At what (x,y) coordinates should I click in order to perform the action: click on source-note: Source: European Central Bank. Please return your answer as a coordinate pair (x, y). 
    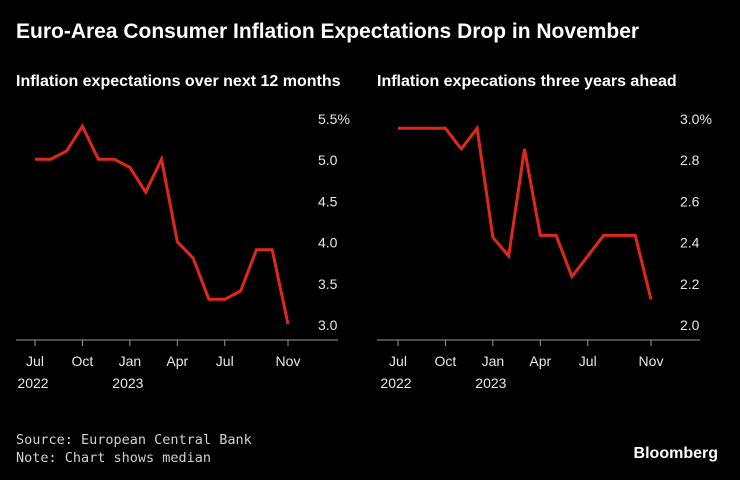
    Looking at the image, I should click on (134, 440).